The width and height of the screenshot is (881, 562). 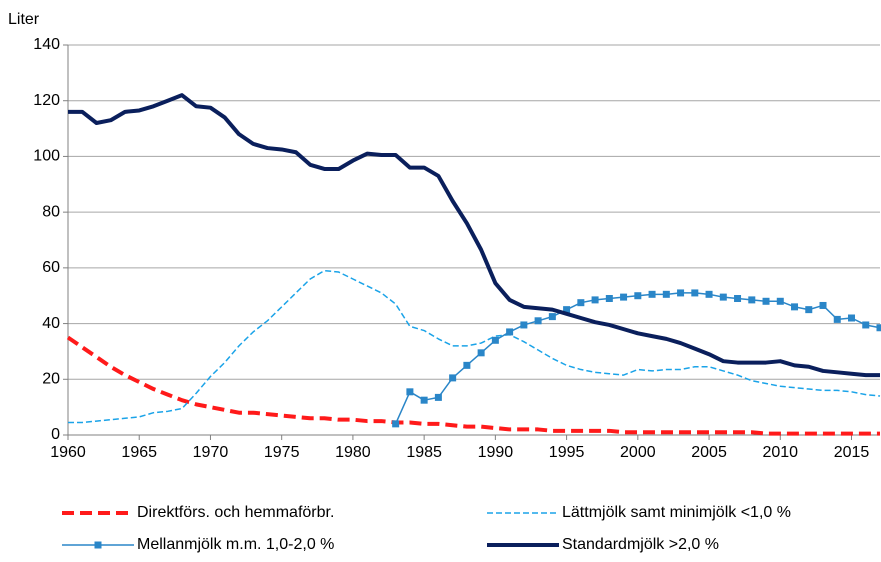 What do you see at coordinates (46, 156) in the screenshot?
I see `y-tick-label: 100` at bounding box center [46, 156].